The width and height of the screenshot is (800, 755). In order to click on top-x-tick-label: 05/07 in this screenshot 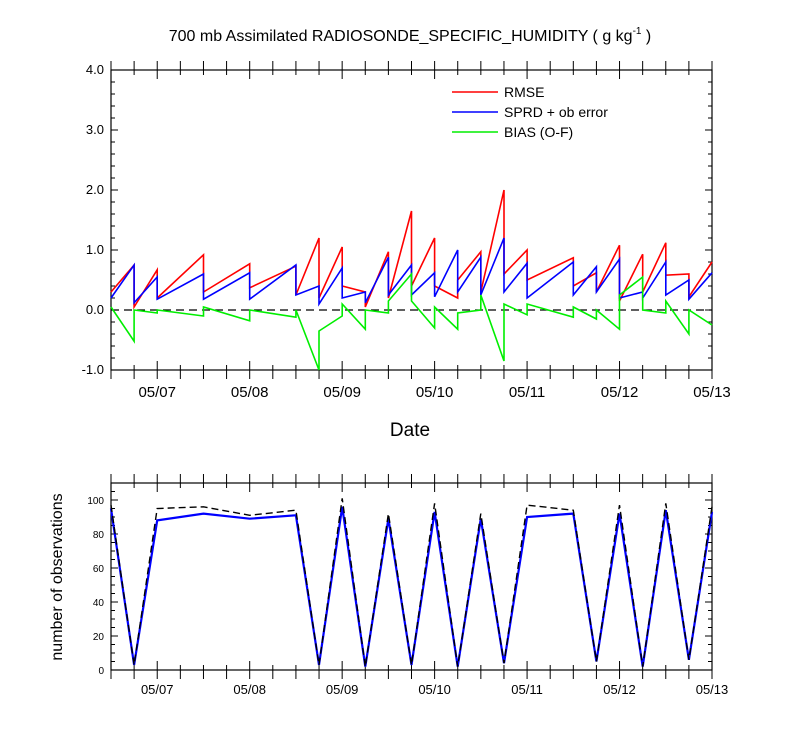, I will do `click(157, 392)`.